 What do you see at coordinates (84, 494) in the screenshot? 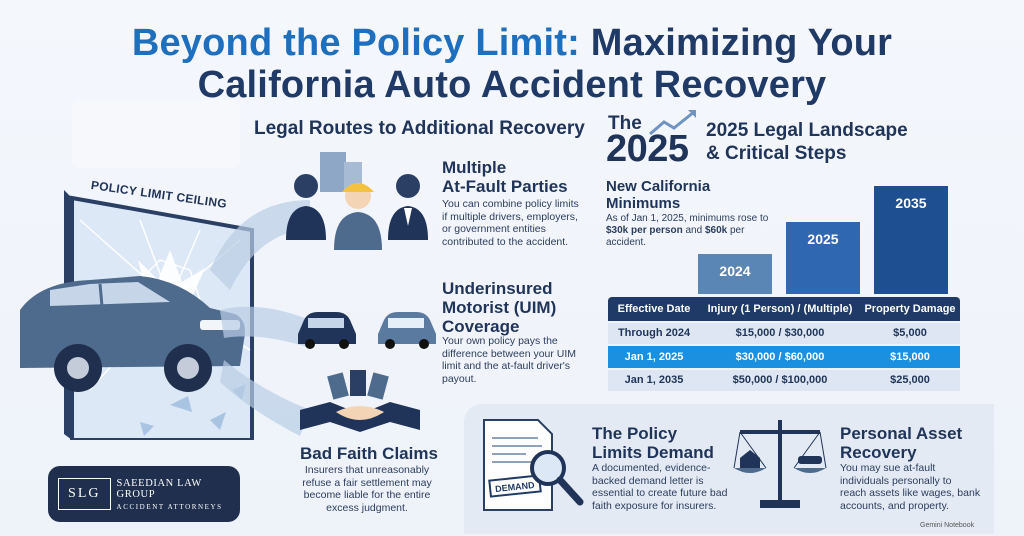
I see `logo-mark: SLG` at bounding box center [84, 494].